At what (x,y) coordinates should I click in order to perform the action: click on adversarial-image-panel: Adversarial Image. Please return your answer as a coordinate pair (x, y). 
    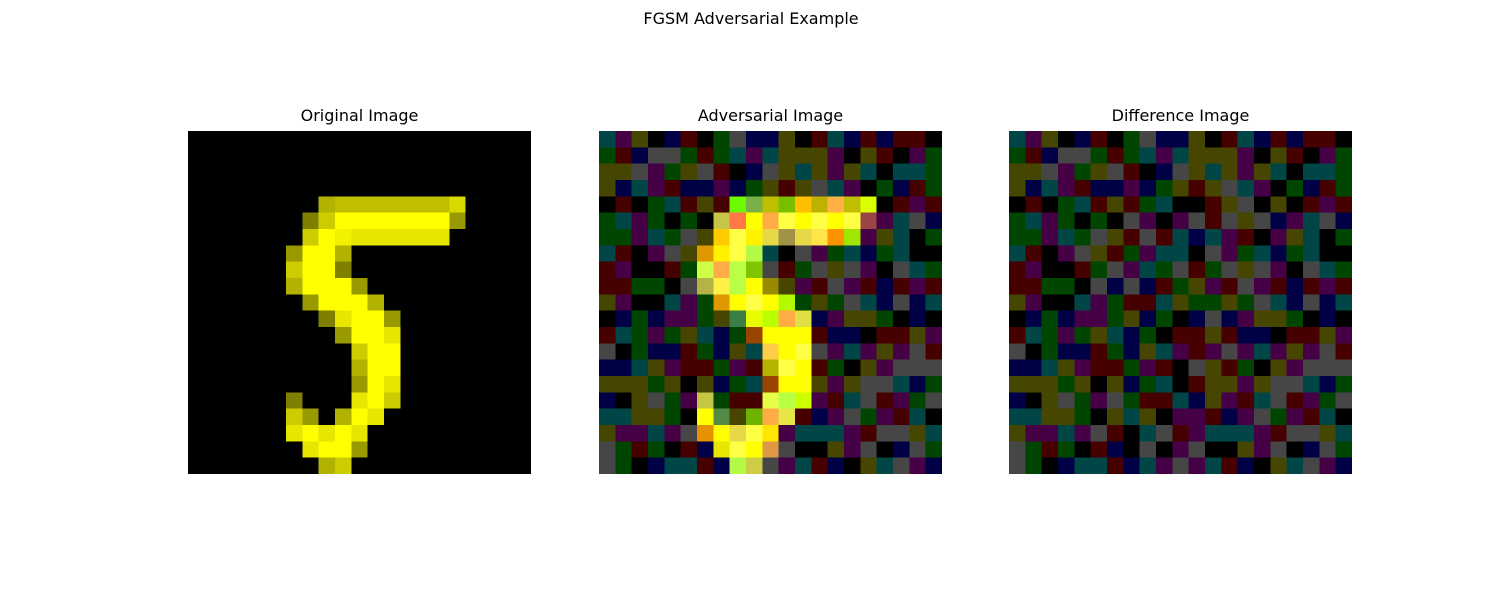
    Looking at the image, I should click on (770, 289).